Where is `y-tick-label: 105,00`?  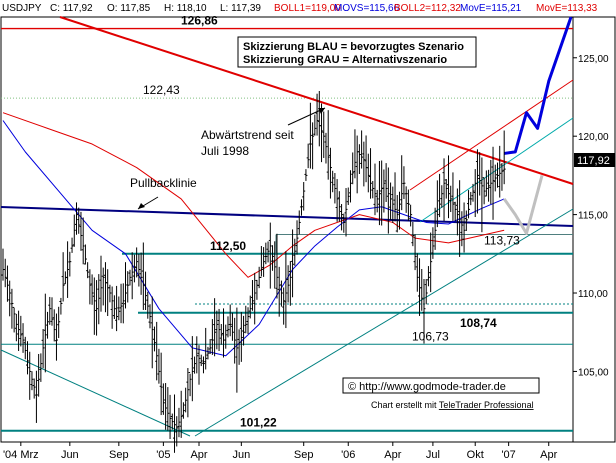
y-tick-label: 105,00 is located at coordinates (593, 372).